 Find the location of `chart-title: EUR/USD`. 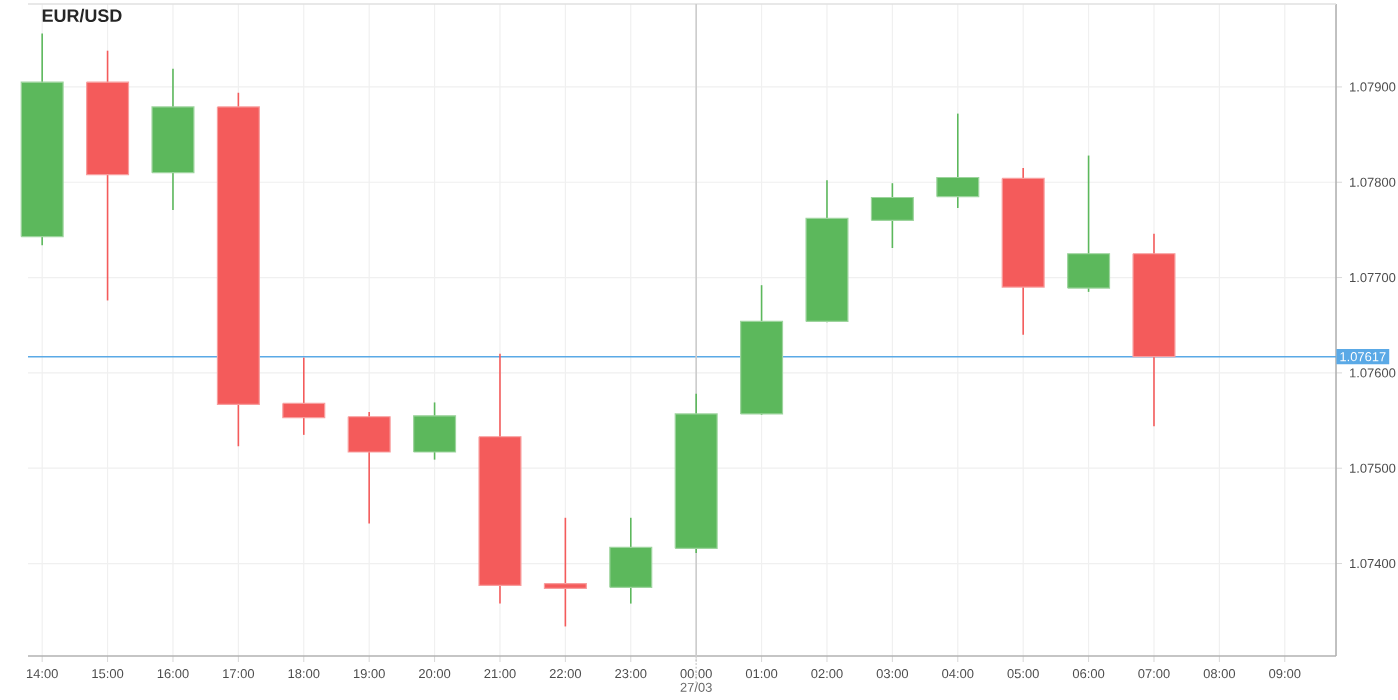

chart-title: EUR/USD is located at coordinates (82, 15).